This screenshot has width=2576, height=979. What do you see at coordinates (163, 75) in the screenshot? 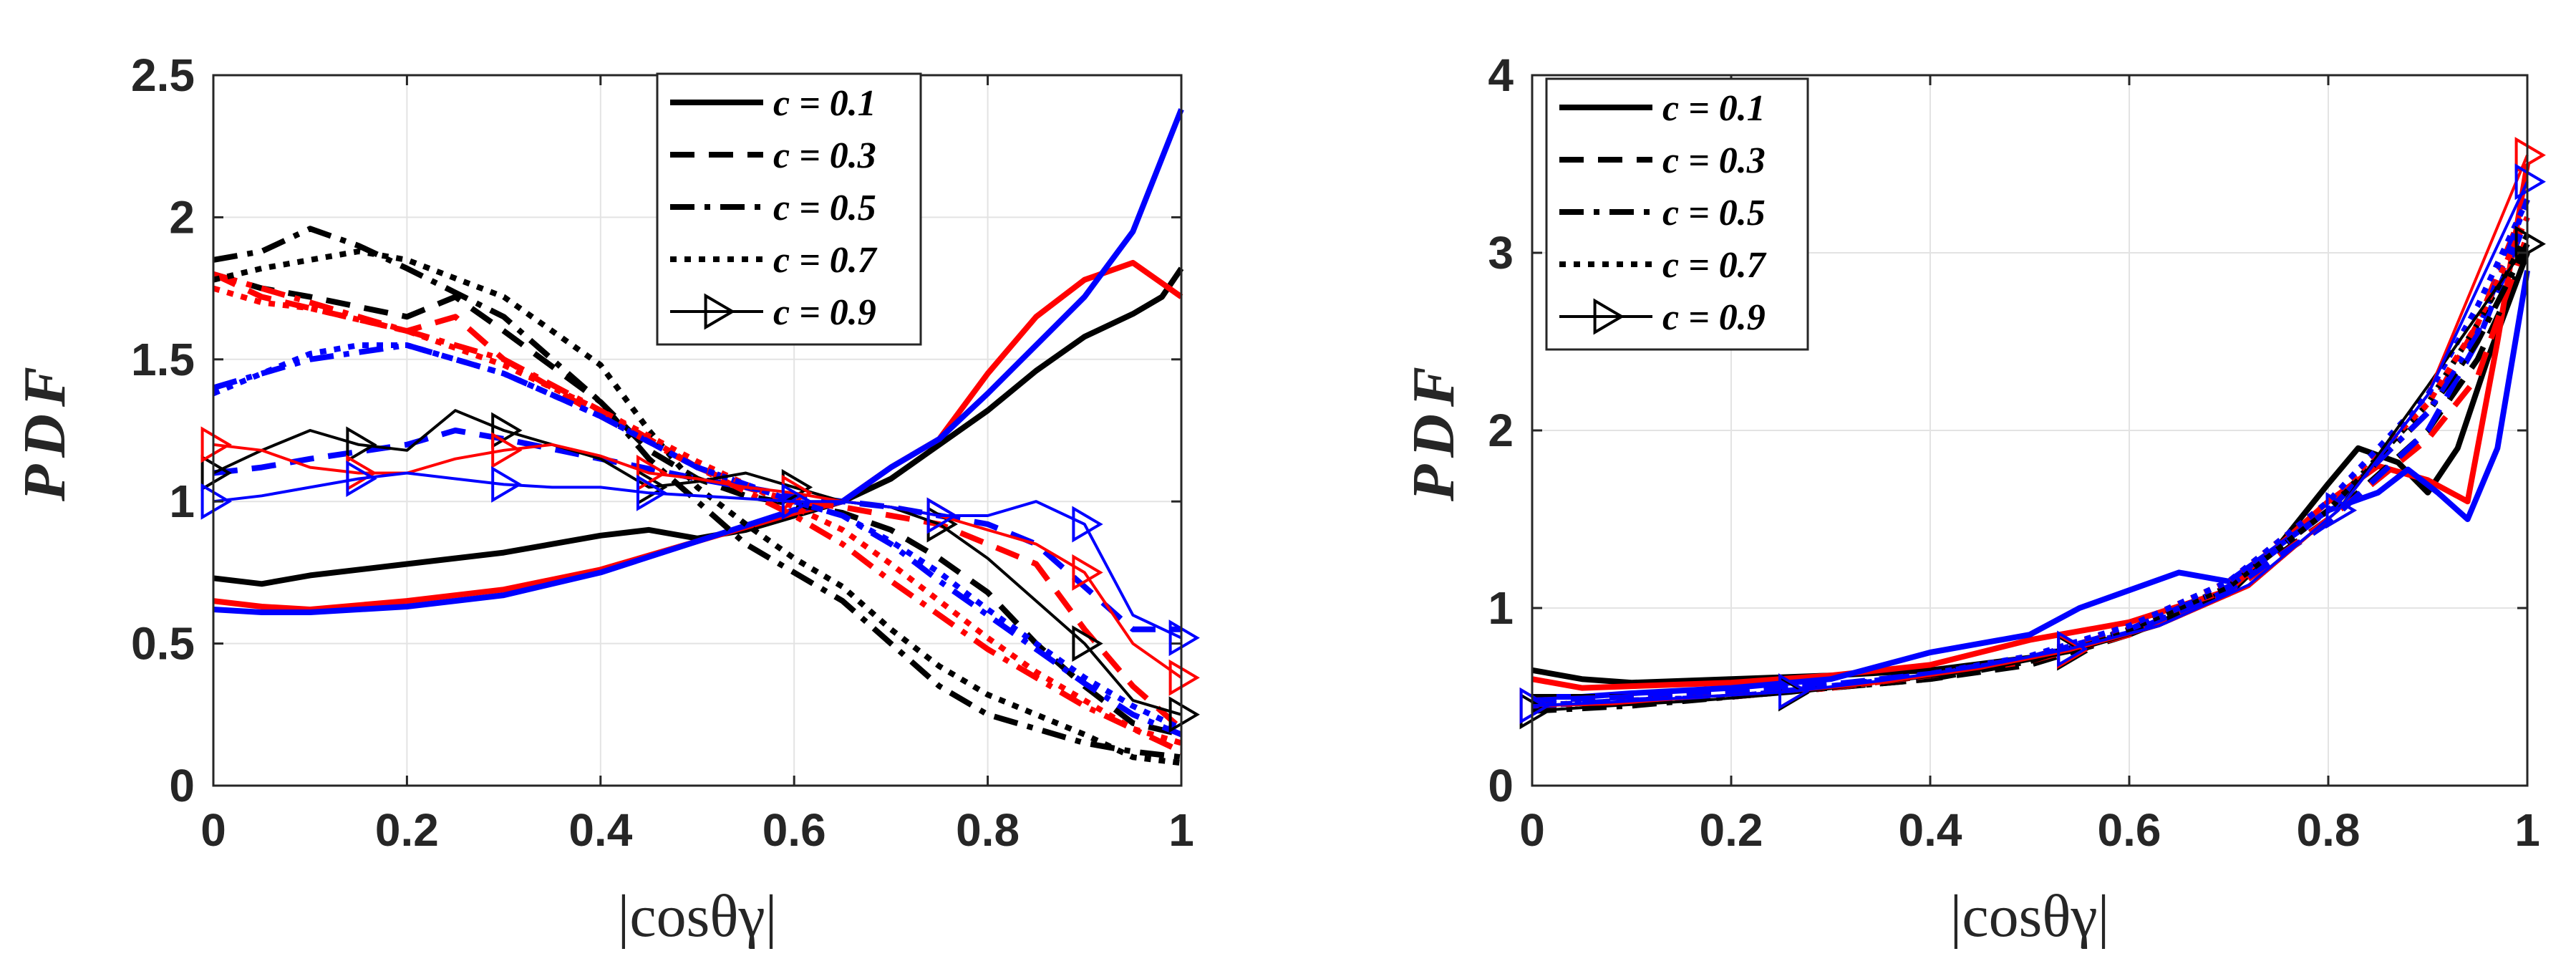
I see `y-tick-label: 2.5` at bounding box center [163, 75].